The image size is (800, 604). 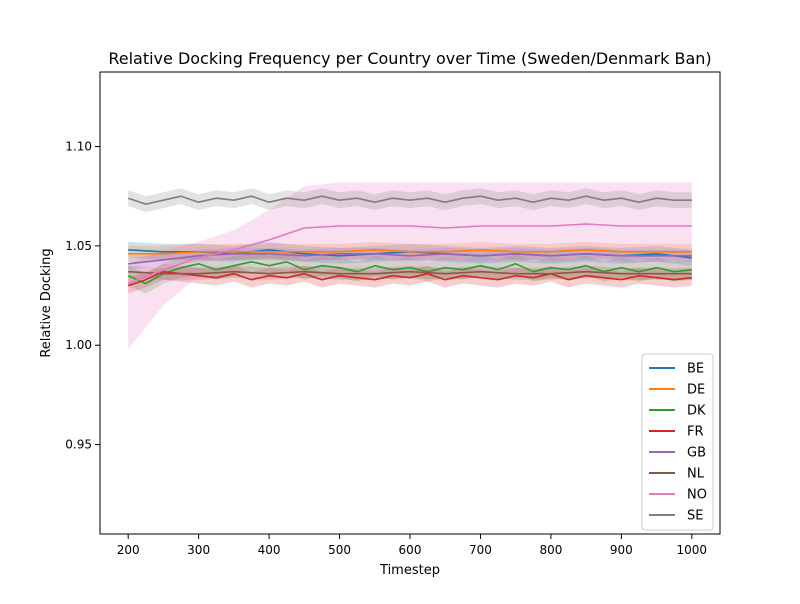 What do you see at coordinates (677, 474) in the screenshot?
I see `legend-item-nl: NL` at bounding box center [677, 474].